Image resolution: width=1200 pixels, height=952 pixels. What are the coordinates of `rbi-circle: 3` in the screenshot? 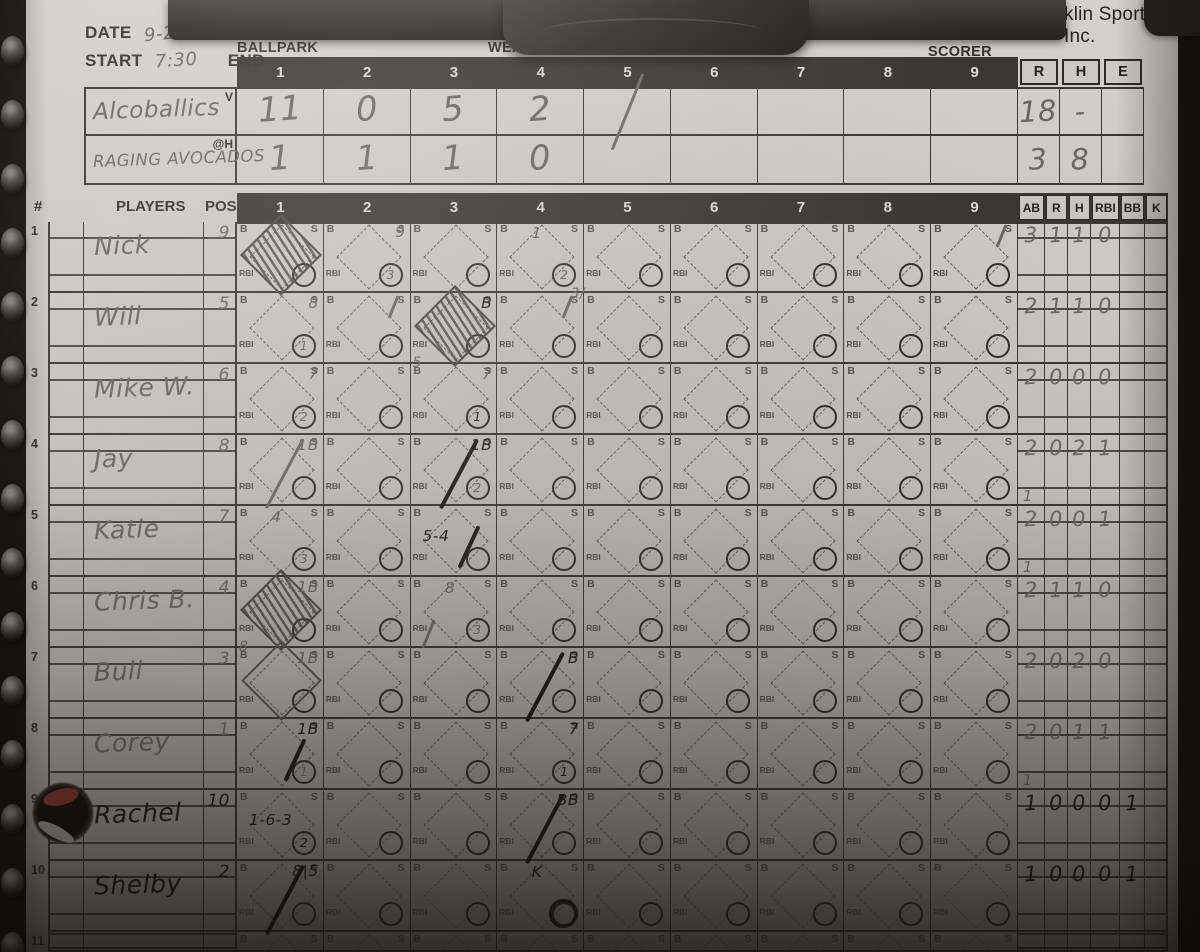 It's located at (304, 559).